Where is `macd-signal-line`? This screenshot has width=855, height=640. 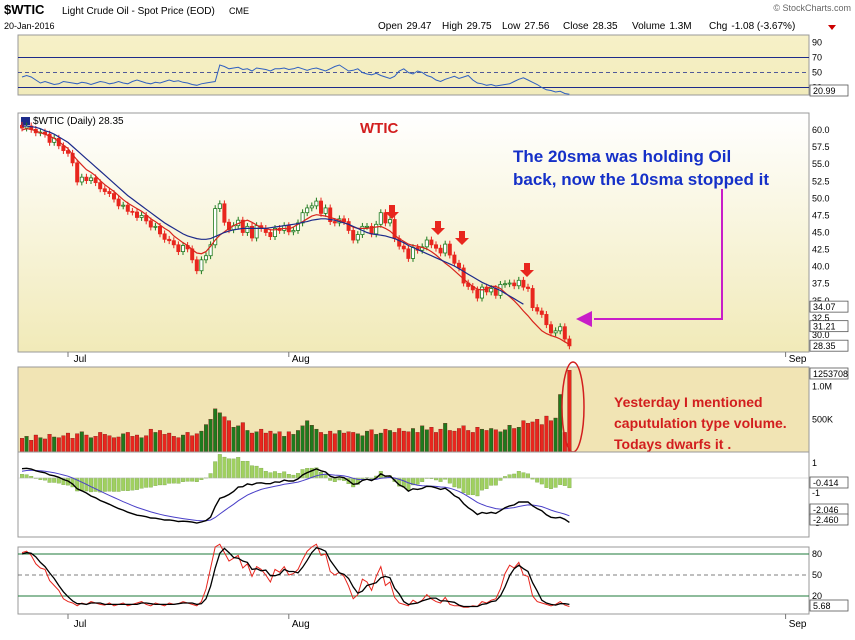 macd-signal-line is located at coordinates (295, 495).